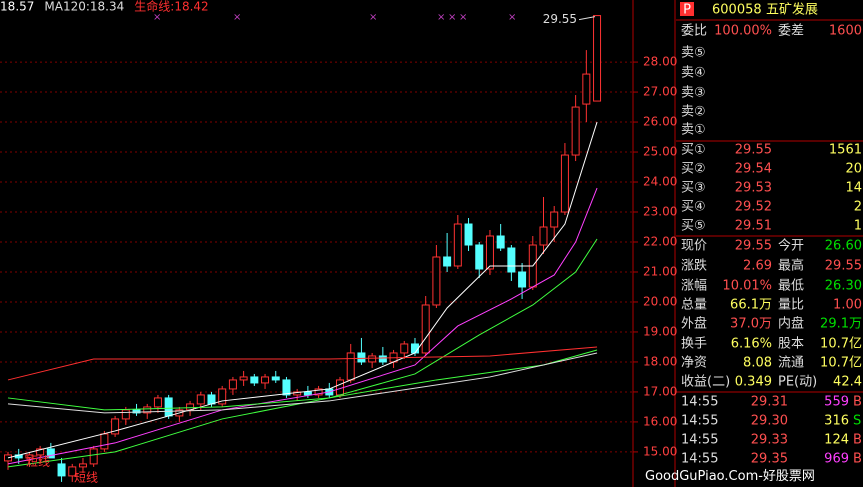 The width and height of the screenshot is (863, 487). What do you see at coordinates (753, 169) in the screenshot?
I see `quote-cell: 29.54` at bounding box center [753, 169].